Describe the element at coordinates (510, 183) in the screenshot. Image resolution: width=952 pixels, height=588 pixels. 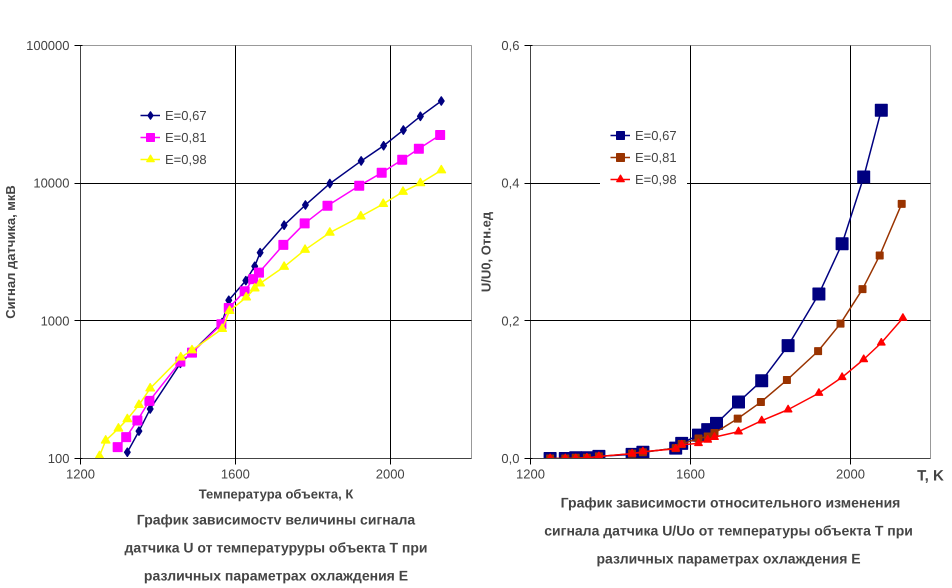
I see `y-tick-label: 0,4` at that location.